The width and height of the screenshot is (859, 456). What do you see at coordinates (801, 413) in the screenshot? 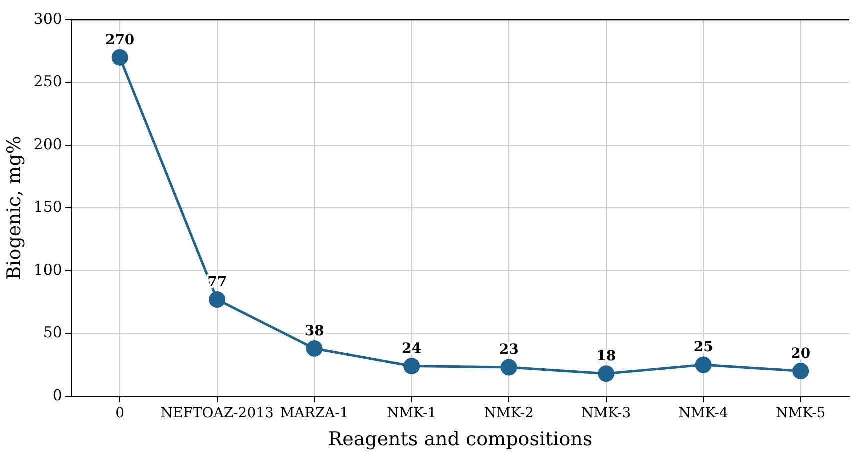
I see `x-tick-label: NMK-5` at bounding box center [801, 413].